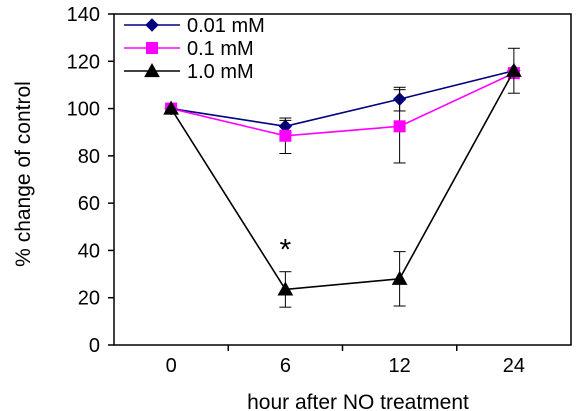 Image resolution: width=576 pixels, height=411 pixels. What do you see at coordinates (171, 366) in the screenshot?
I see `x-tick-label: 0` at bounding box center [171, 366].